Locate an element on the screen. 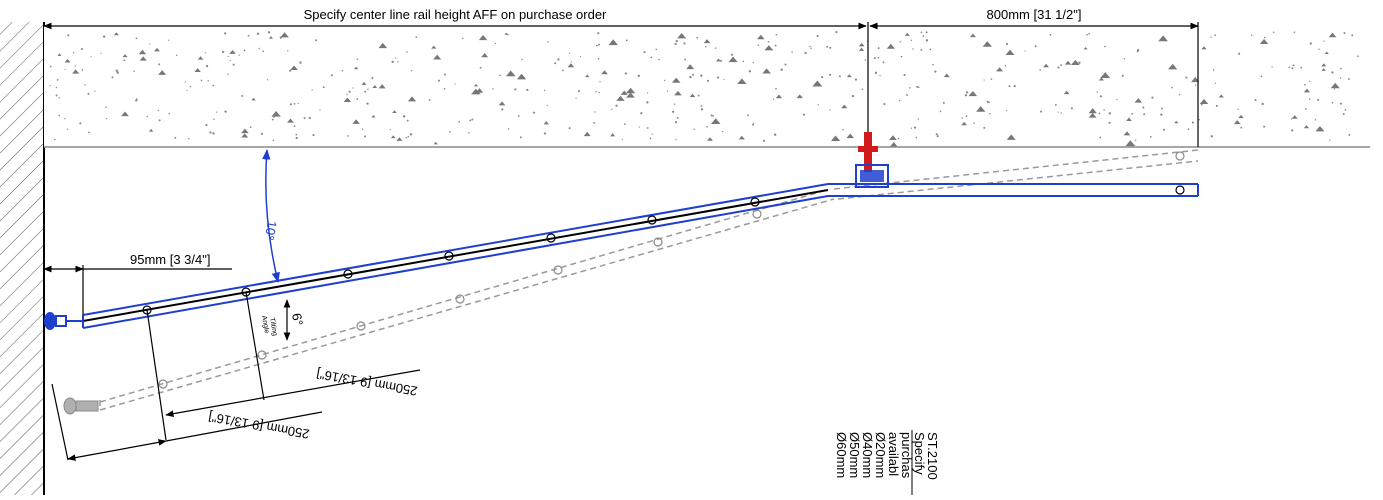  lower-span-lower-label: 250mm [9 13/16"] is located at coordinates (258, 425).